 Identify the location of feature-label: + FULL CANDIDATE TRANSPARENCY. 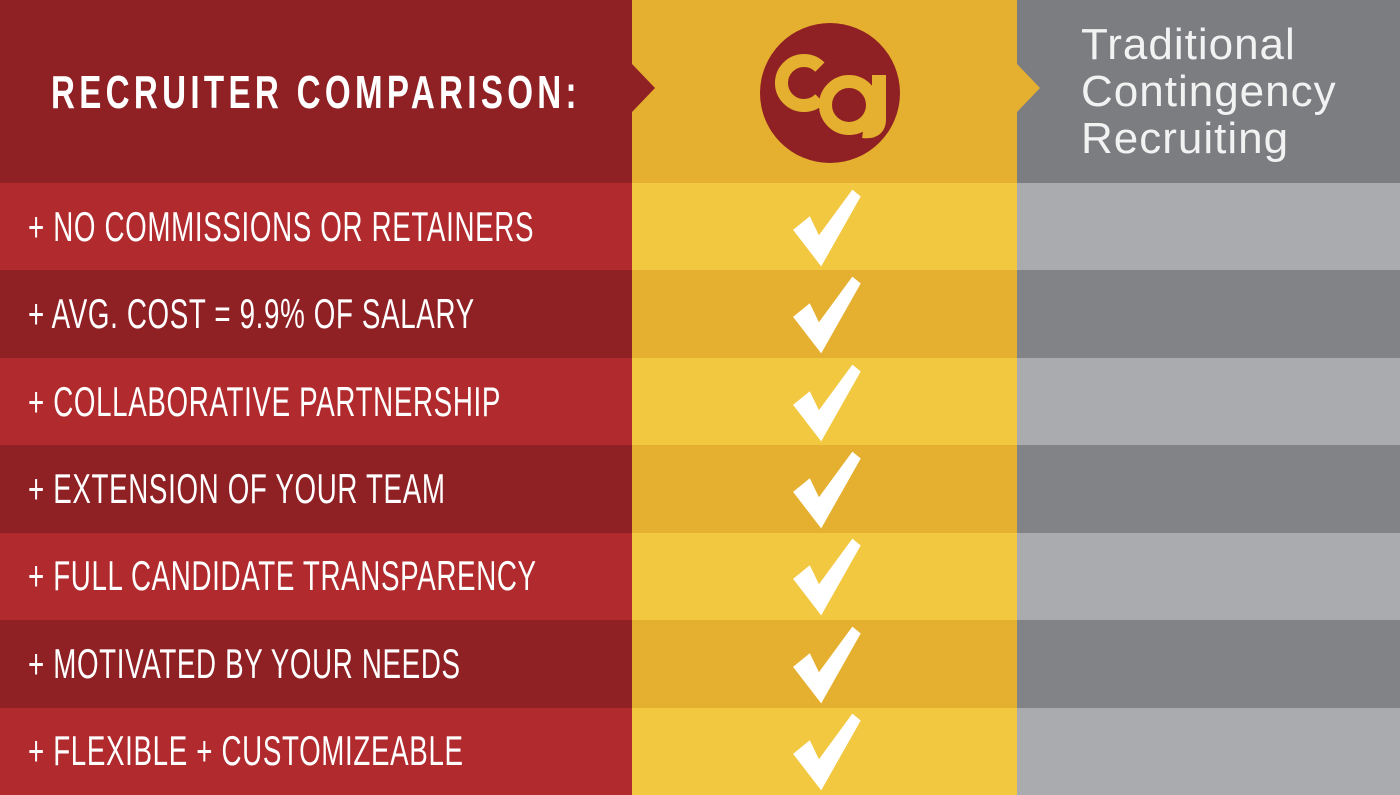
(282, 576).